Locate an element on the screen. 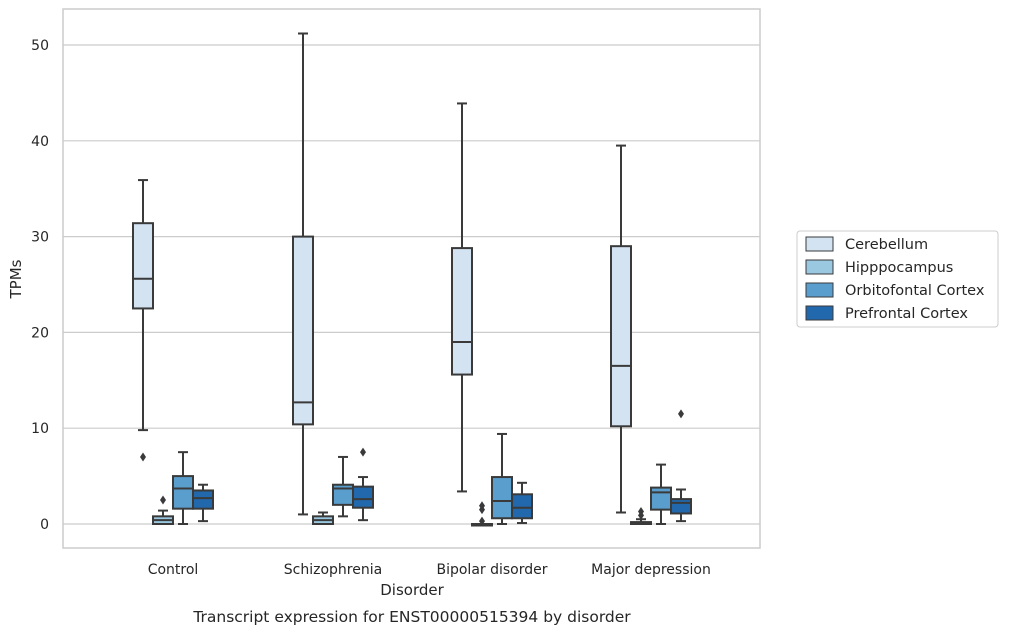 The image size is (1009, 634). y-tick-label-10: 10 is located at coordinates (40, 429).